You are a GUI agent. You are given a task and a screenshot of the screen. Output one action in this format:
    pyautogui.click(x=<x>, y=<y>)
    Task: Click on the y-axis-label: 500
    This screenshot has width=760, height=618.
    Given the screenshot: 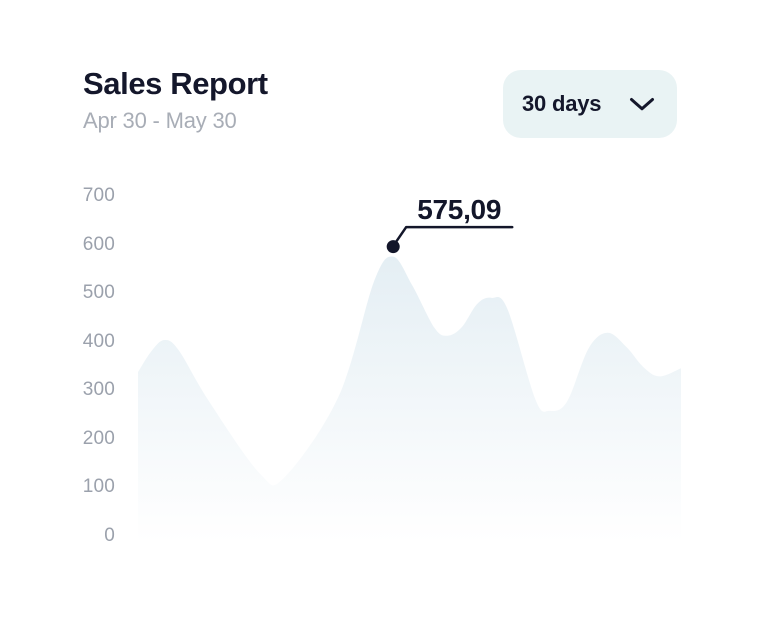 What is the action you would take?
    pyautogui.click(x=98, y=292)
    